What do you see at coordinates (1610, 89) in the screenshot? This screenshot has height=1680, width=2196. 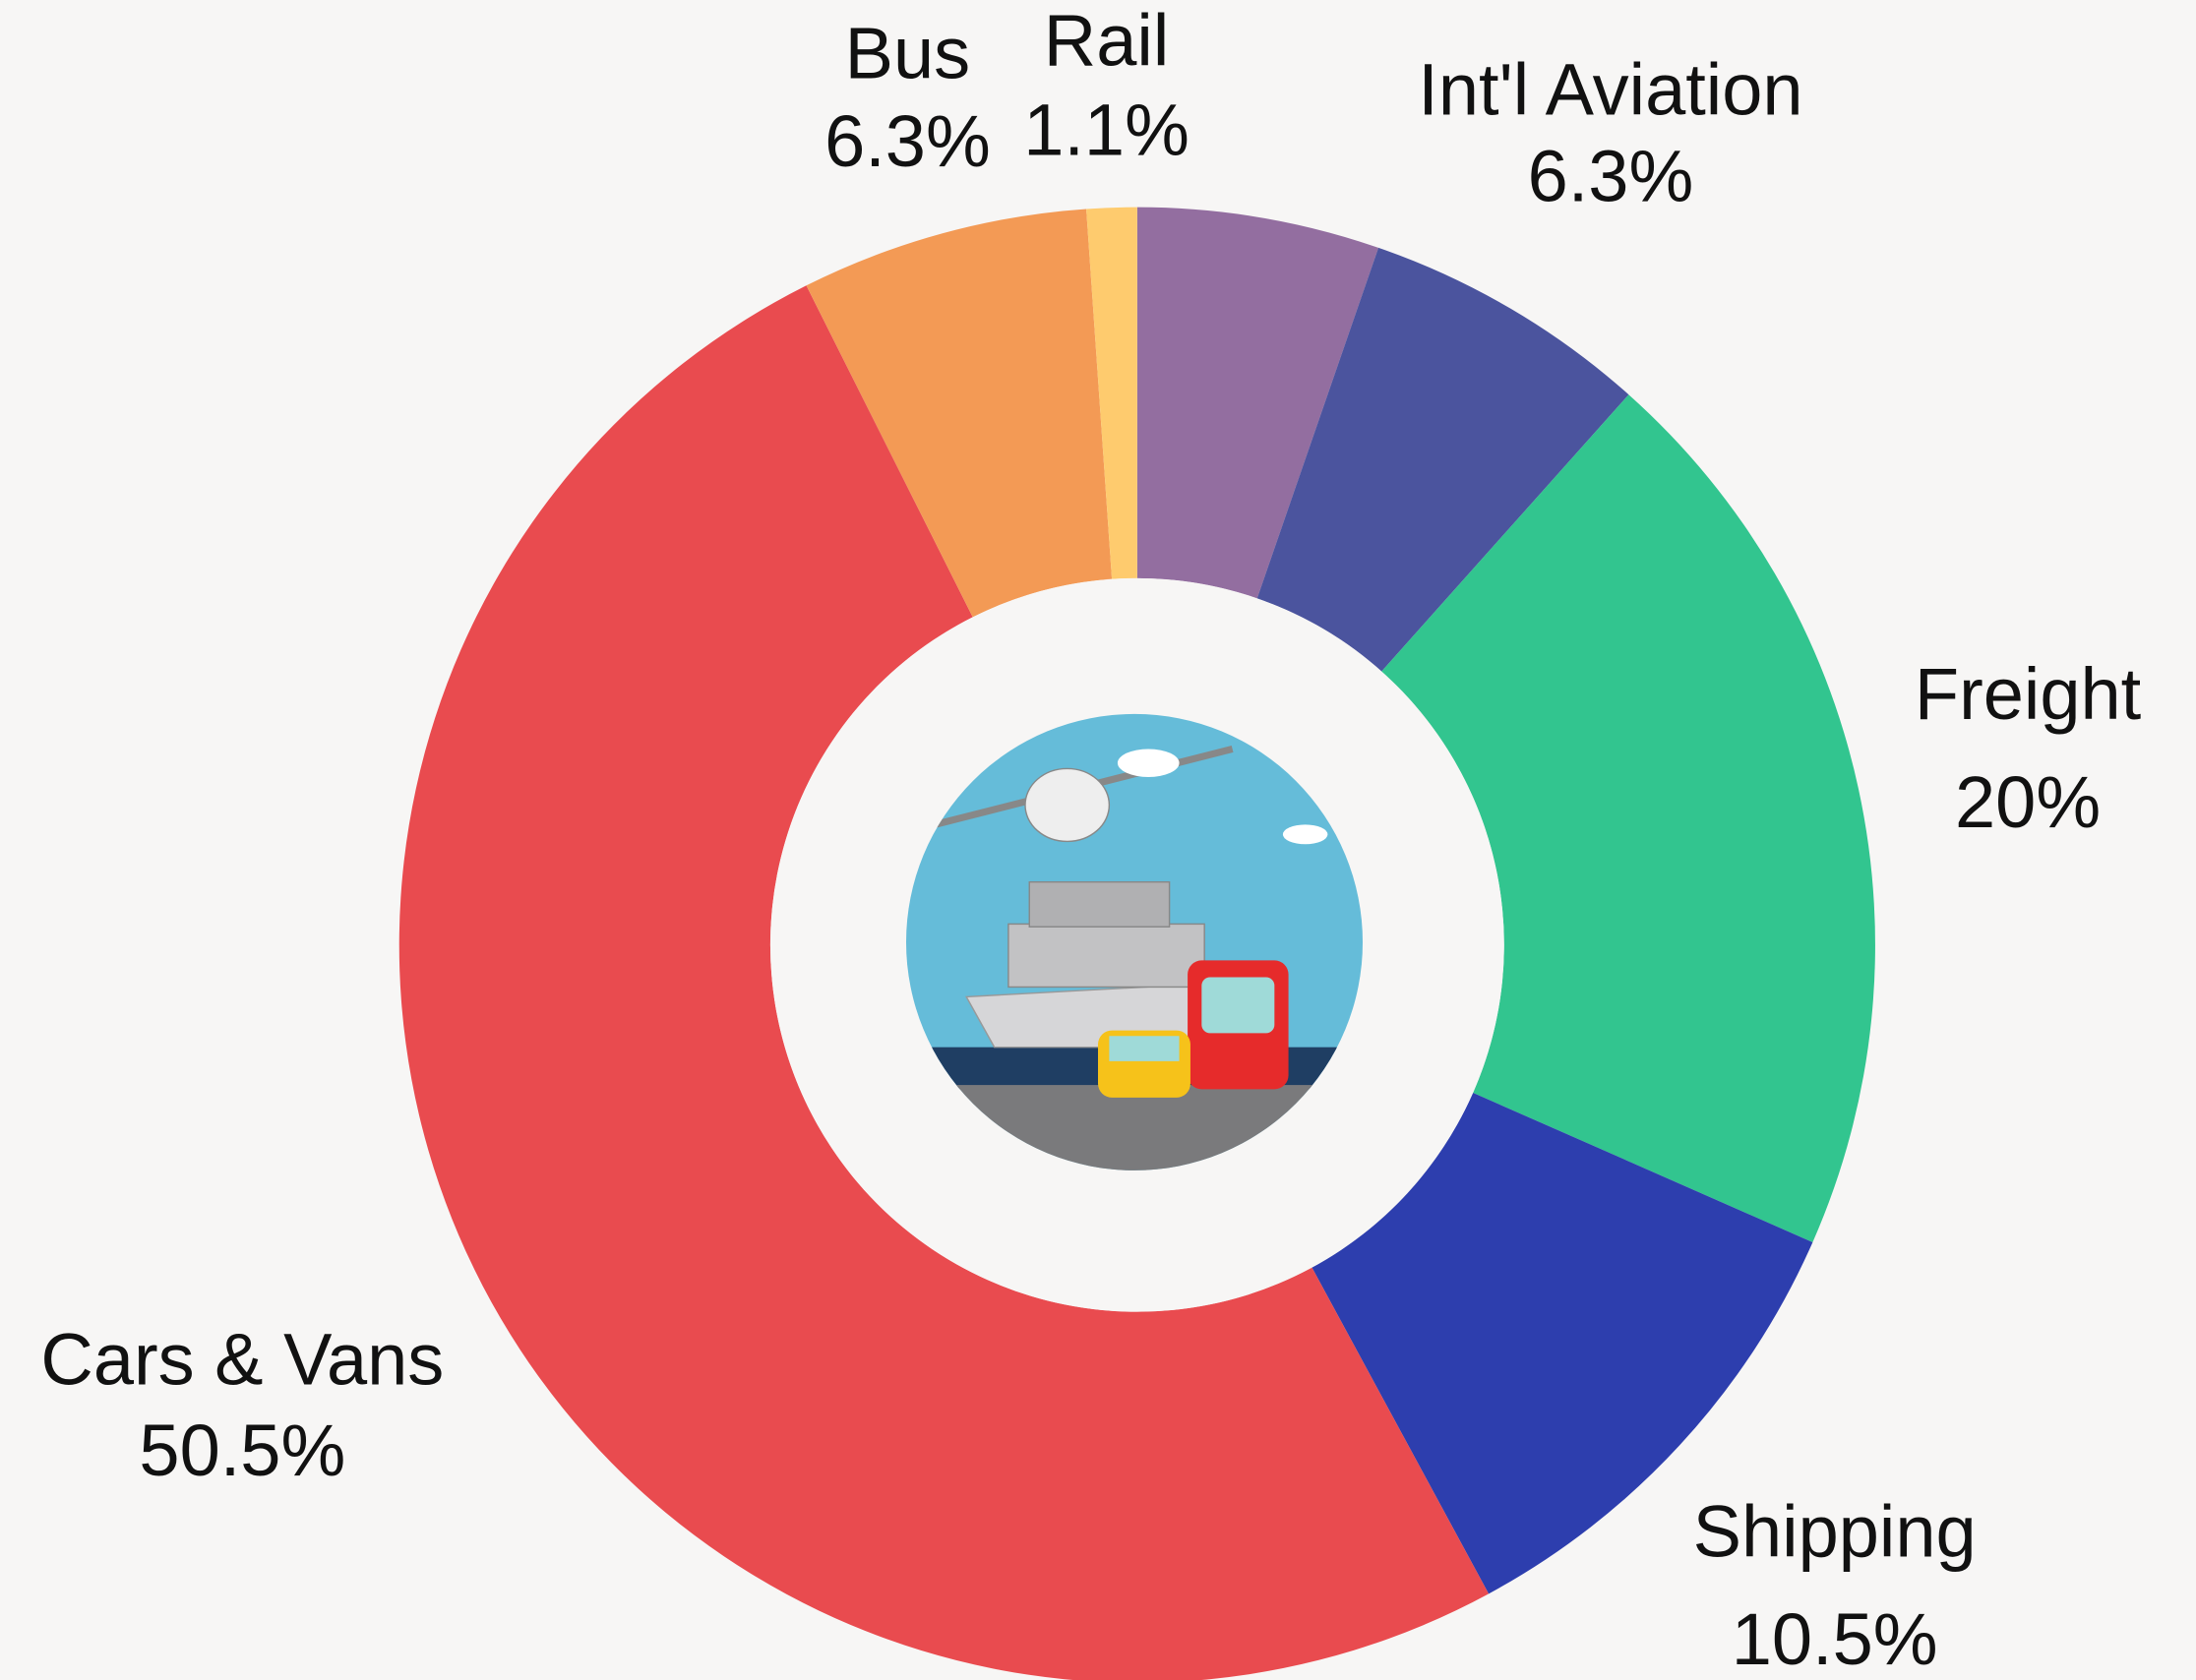 I see `slice-label: Int'l Aviation` at bounding box center [1610, 89].